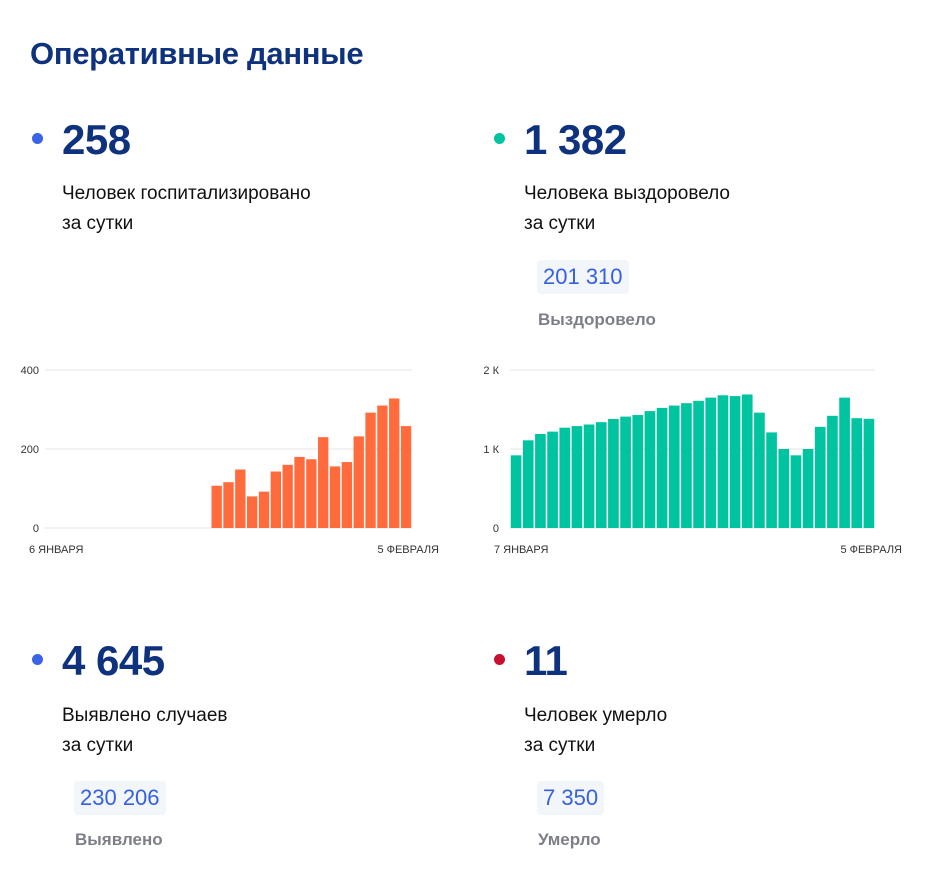 The image size is (938, 871). I want to click on recovered-dot, so click(499, 138).